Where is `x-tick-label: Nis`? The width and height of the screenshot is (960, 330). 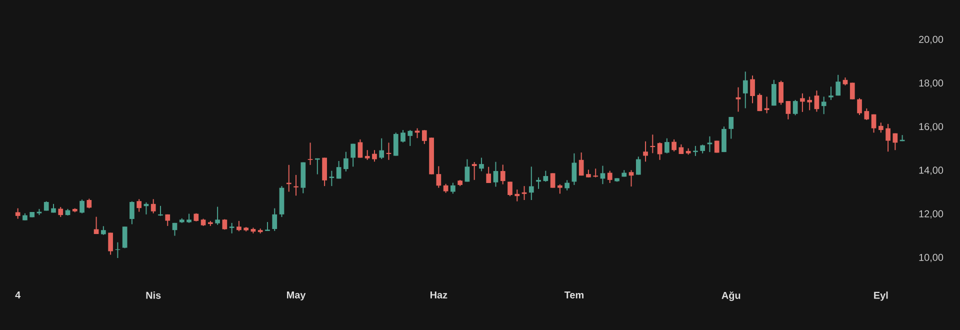
x-tick-label: Nis is located at coordinates (153, 295).